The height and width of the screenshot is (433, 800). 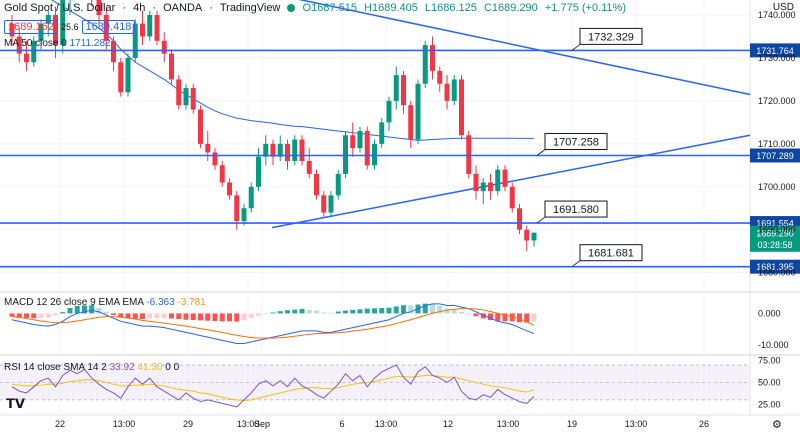 What do you see at coordinates (329, 8) in the screenshot?
I see `open-value: O1687.515` at bounding box center [329, 8].